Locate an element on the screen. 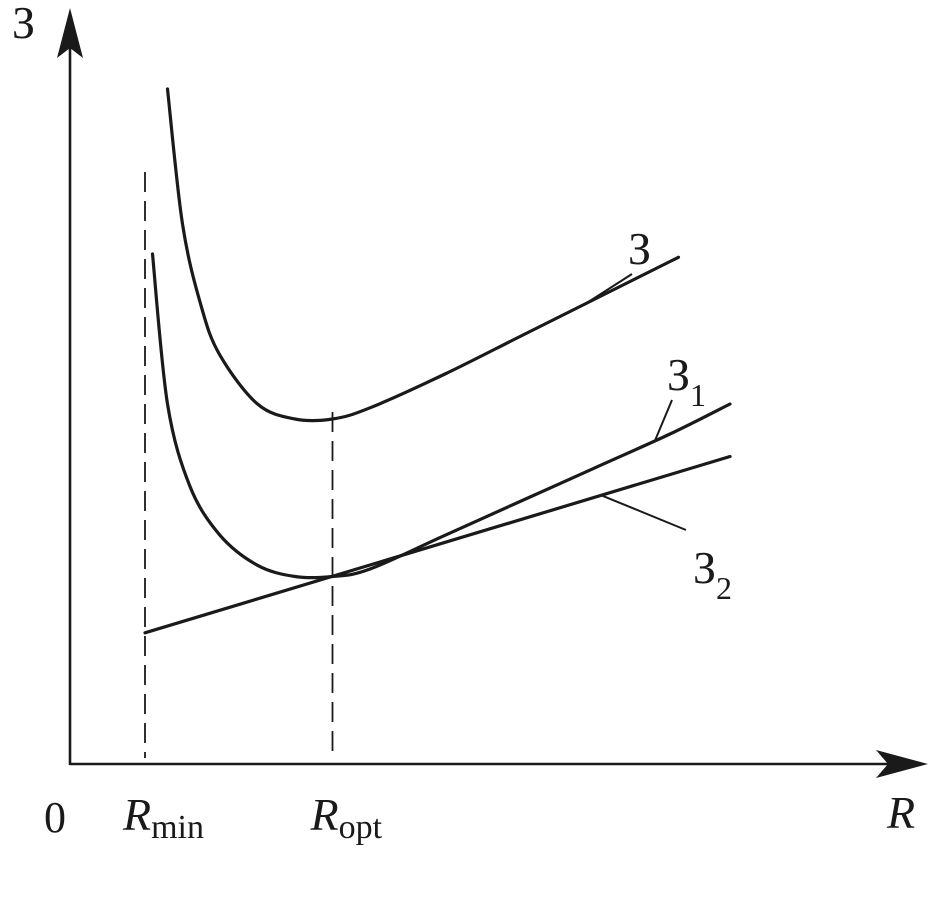 This screenshot has height=899, width=933. x-tick-label-opt: Ropt is located at coordinates (346, 817).